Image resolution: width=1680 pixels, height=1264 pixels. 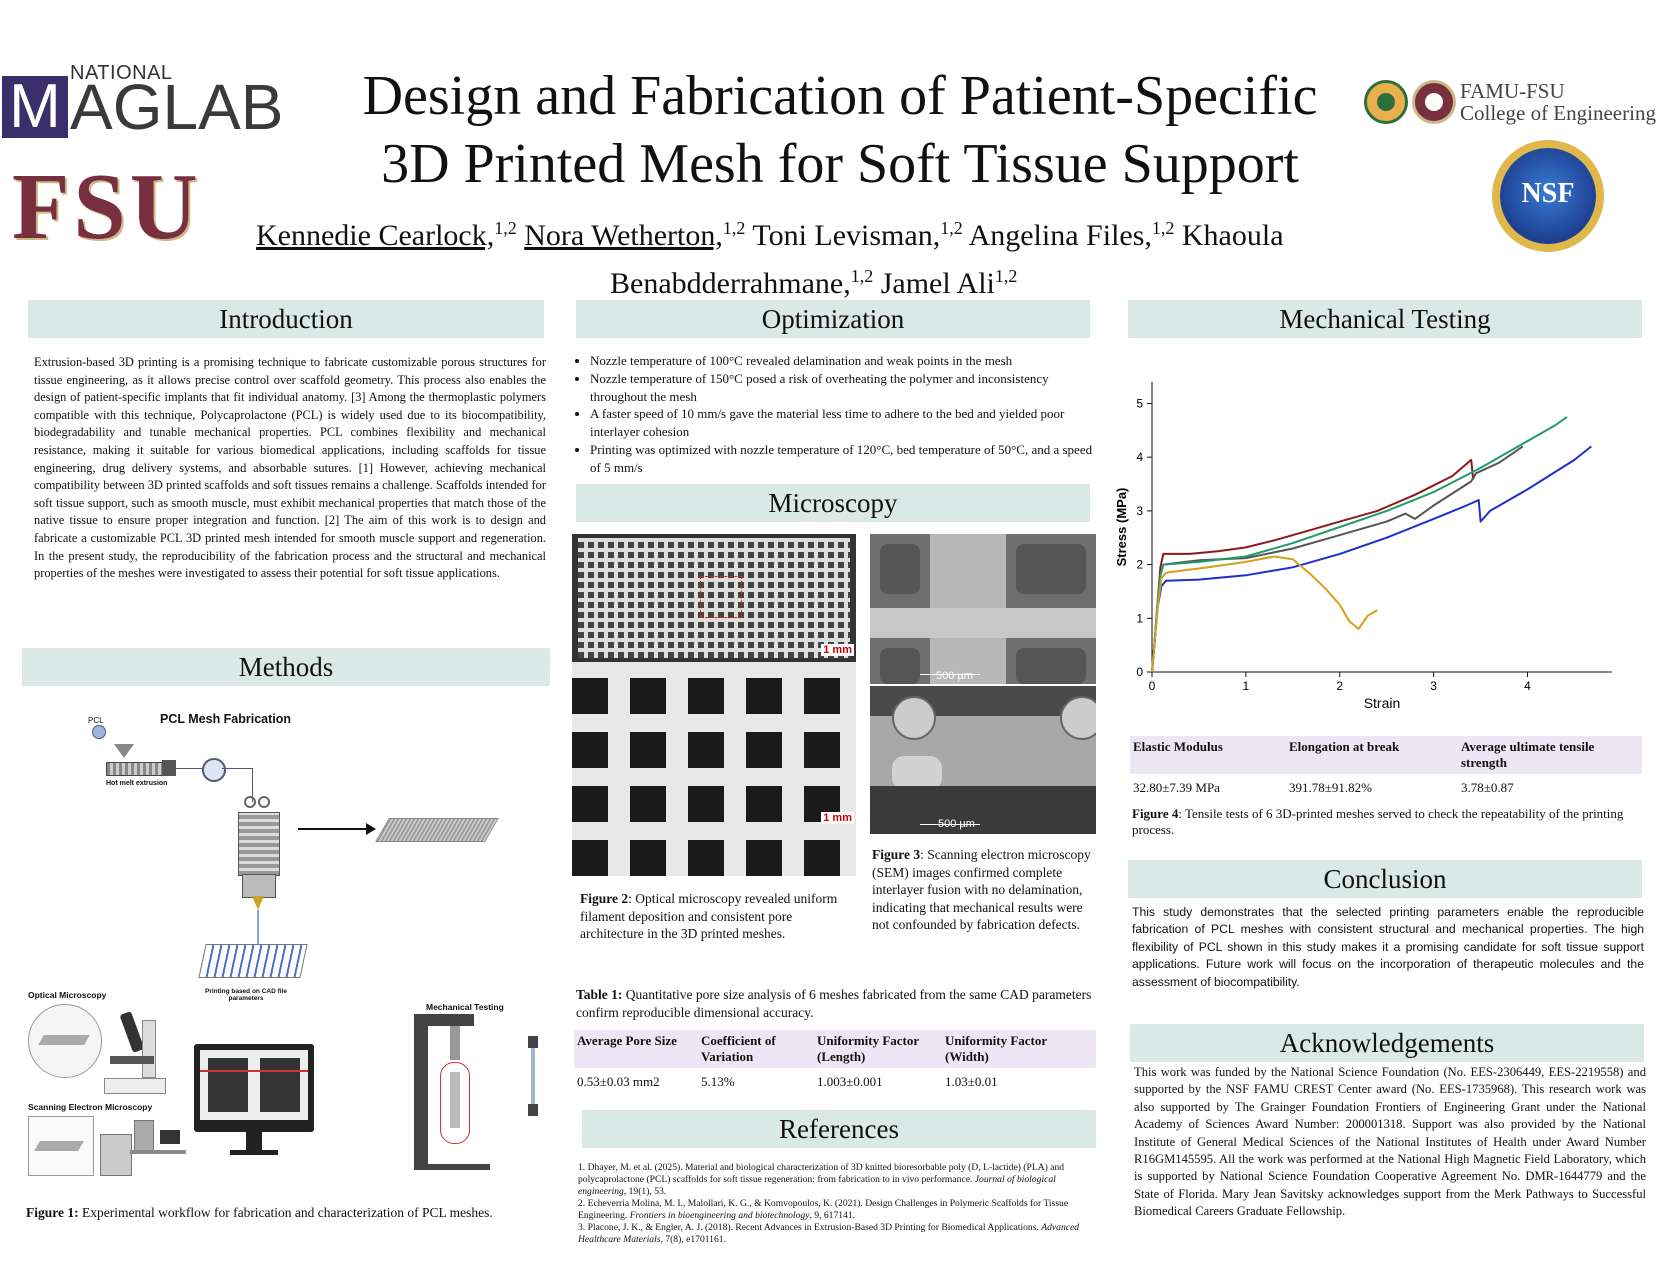 I want to click on y-tick-label: 0, so click(x=1139, y=672).